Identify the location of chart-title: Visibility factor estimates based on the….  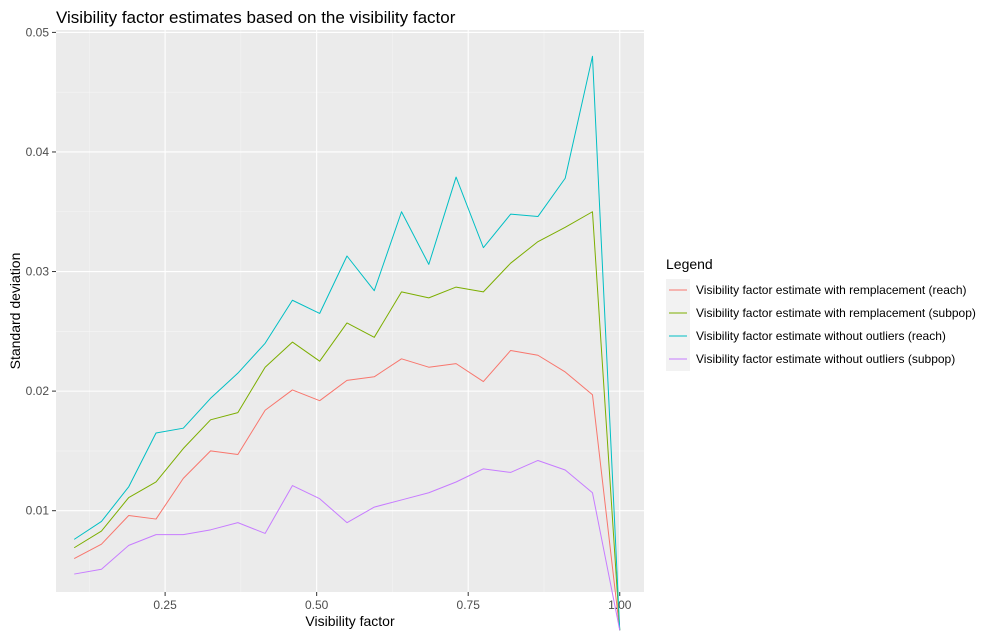
(256, 17).